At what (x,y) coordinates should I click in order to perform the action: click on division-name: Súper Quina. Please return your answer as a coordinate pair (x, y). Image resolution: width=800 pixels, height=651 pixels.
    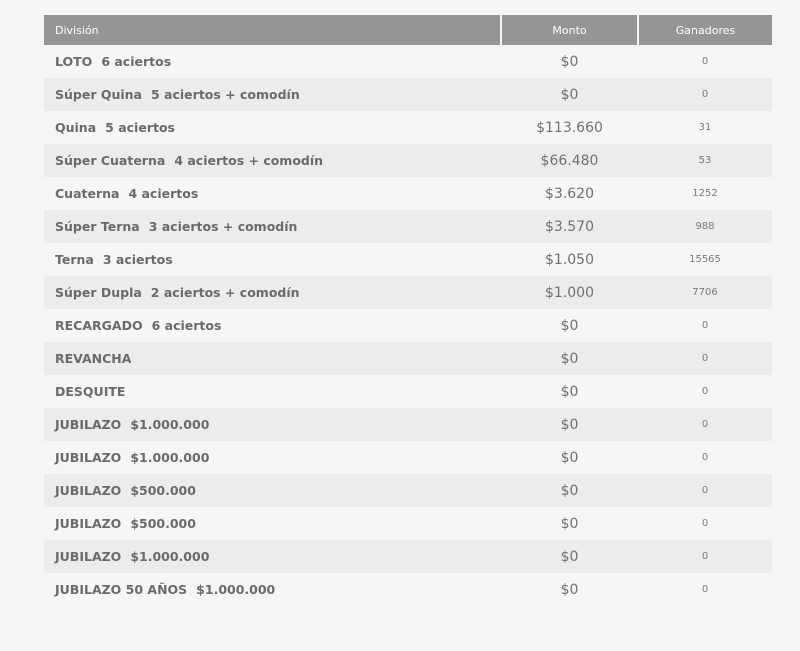
    Looking at the image, I should click on (98, 94).